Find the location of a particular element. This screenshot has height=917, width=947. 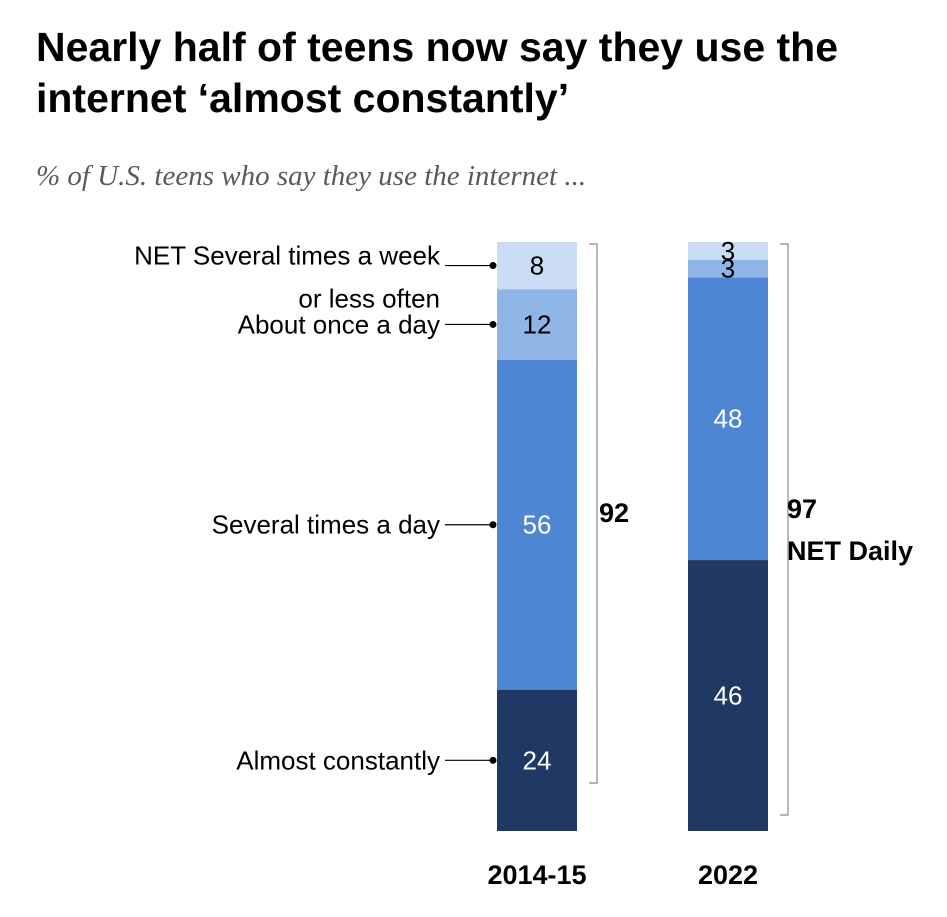

category-label: NET Several times a week is located at coordinates (287, 256).